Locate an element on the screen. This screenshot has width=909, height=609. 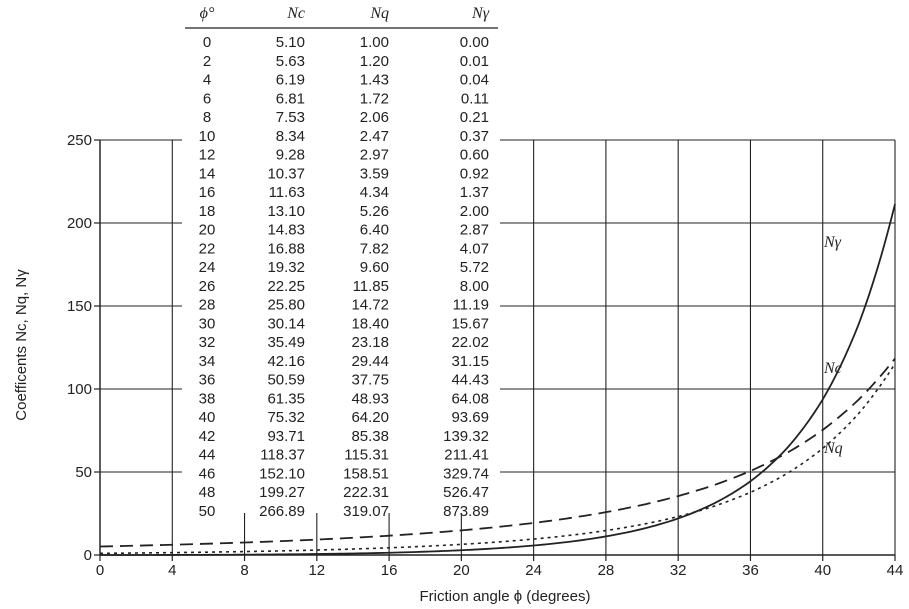
table-cell: 12 is located at coordinates (207, 155).